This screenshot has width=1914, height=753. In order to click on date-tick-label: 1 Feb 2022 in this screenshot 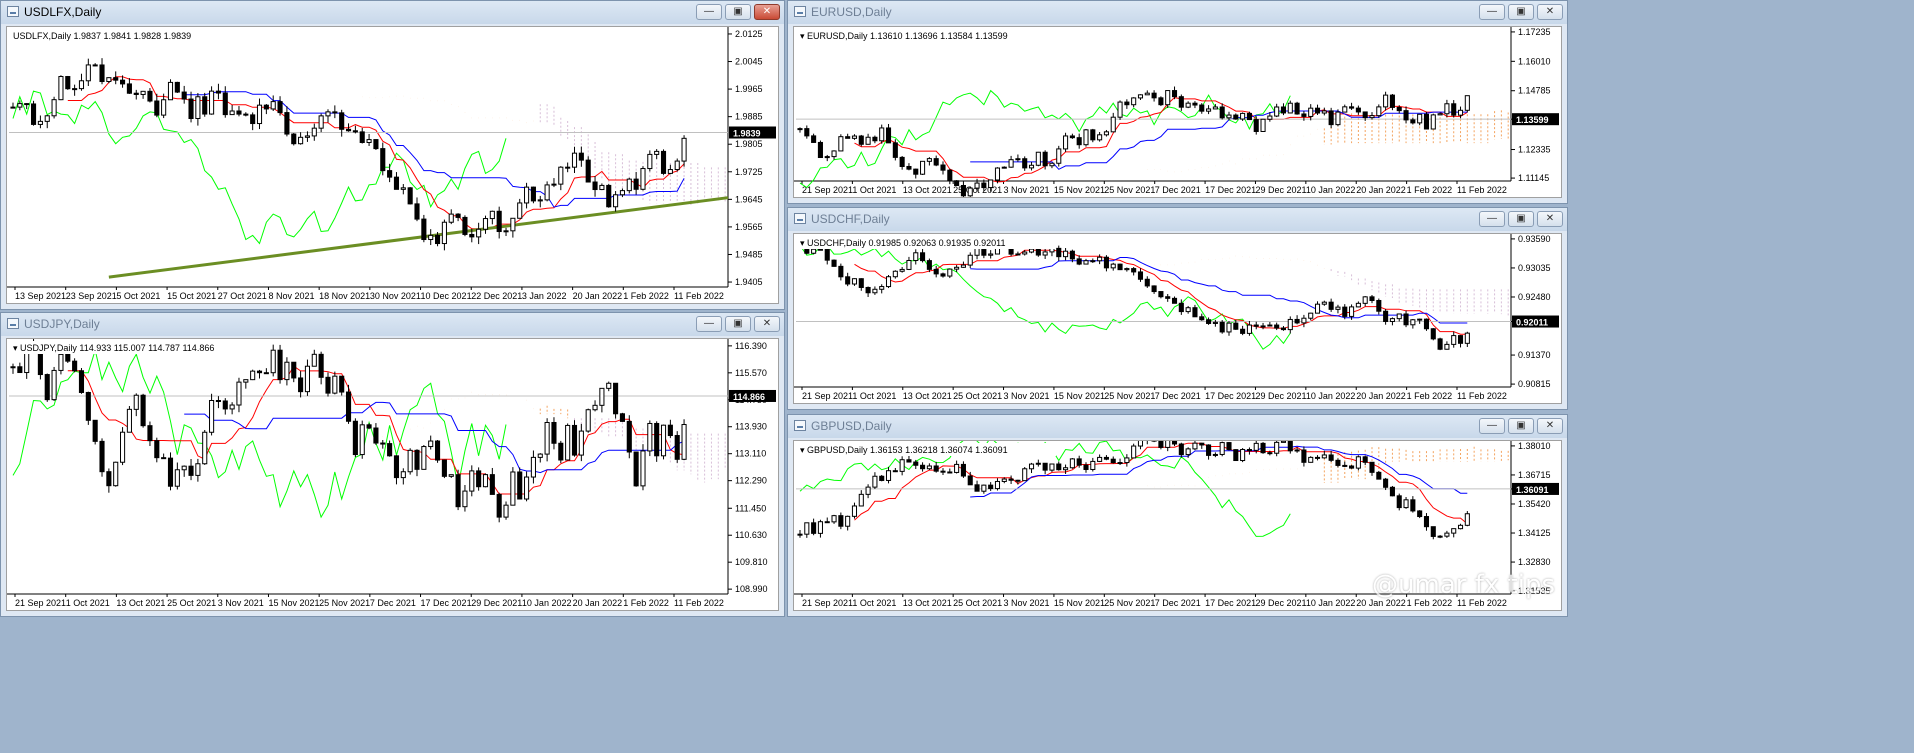, I will do `click(1430, 396)`.